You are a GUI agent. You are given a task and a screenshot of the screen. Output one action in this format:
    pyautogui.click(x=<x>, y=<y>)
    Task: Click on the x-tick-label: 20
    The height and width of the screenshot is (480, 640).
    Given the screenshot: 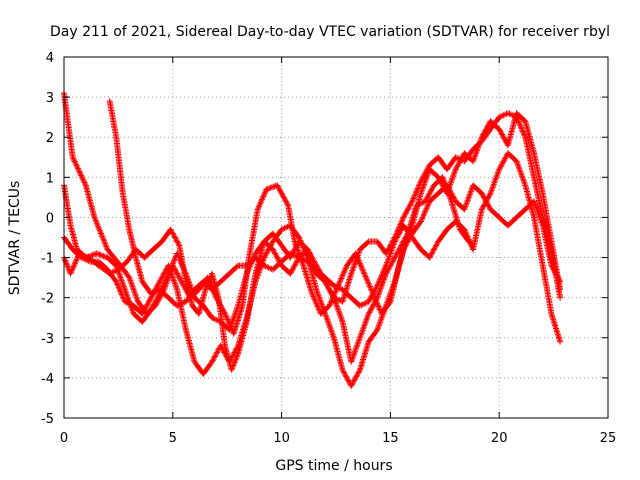 What is the action you would take?
    pyautogui.click(x=499, y=438)
    